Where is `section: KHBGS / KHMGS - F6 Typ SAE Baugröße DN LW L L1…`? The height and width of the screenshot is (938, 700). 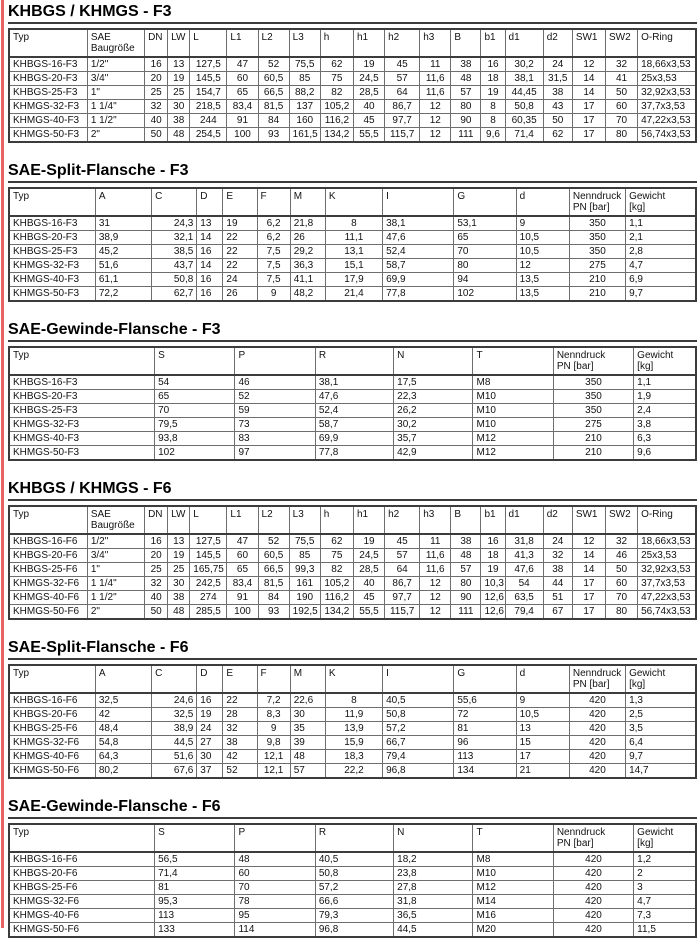 section: KHBGS / KHMGS - F6 Typ SAE Baugröße DN LW L L1… is located at coordinates (352, 550).